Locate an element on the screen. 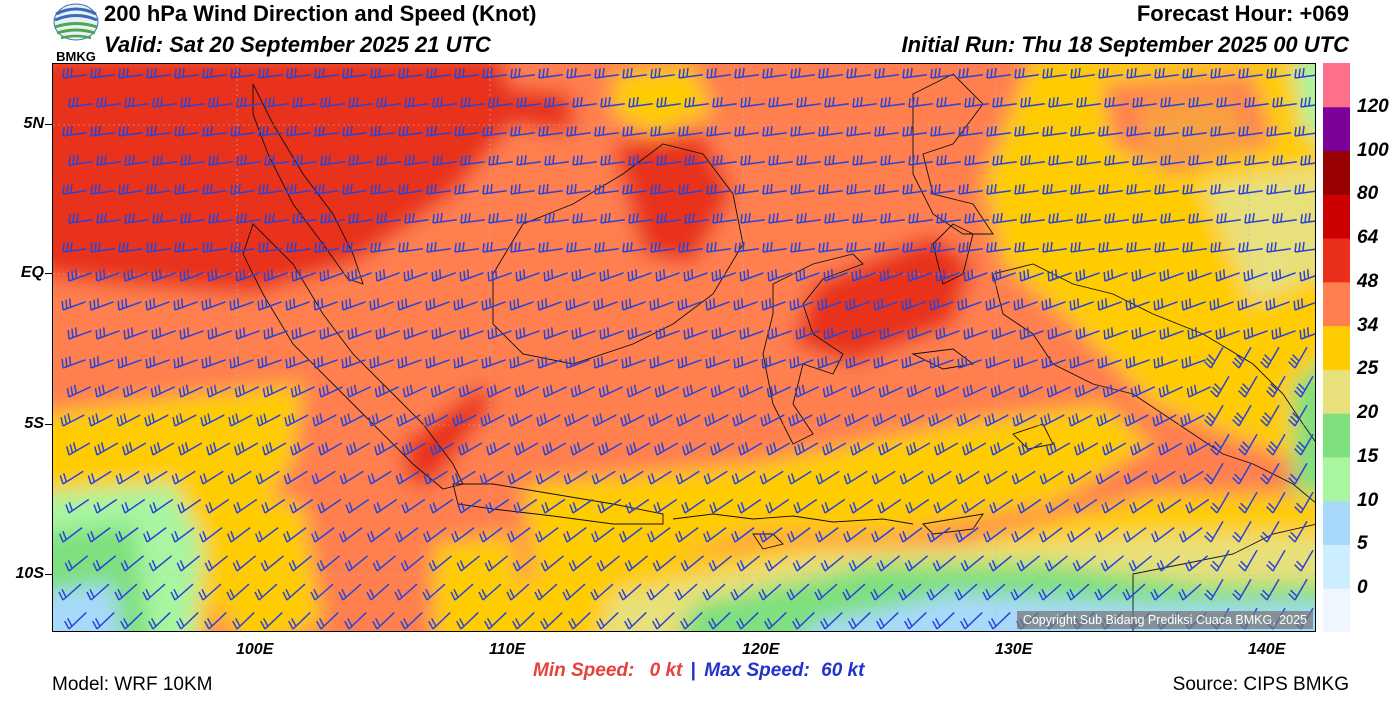 The image size is (1400, 709). colorbar-label: 100 is located at coordinates (1373, 150).